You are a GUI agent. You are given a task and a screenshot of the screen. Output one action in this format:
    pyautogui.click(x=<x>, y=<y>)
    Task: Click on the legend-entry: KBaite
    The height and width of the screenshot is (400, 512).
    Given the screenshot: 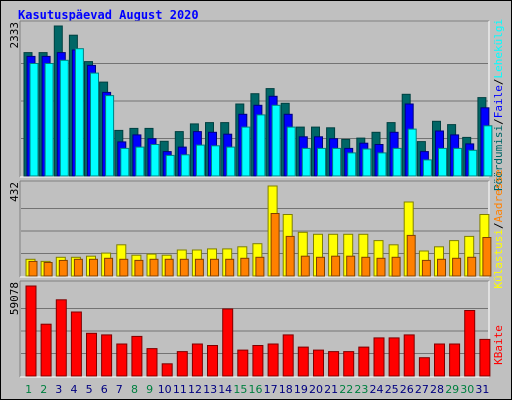 What is the action you would take?
    pyautogui.click(x=498, y=345)
    